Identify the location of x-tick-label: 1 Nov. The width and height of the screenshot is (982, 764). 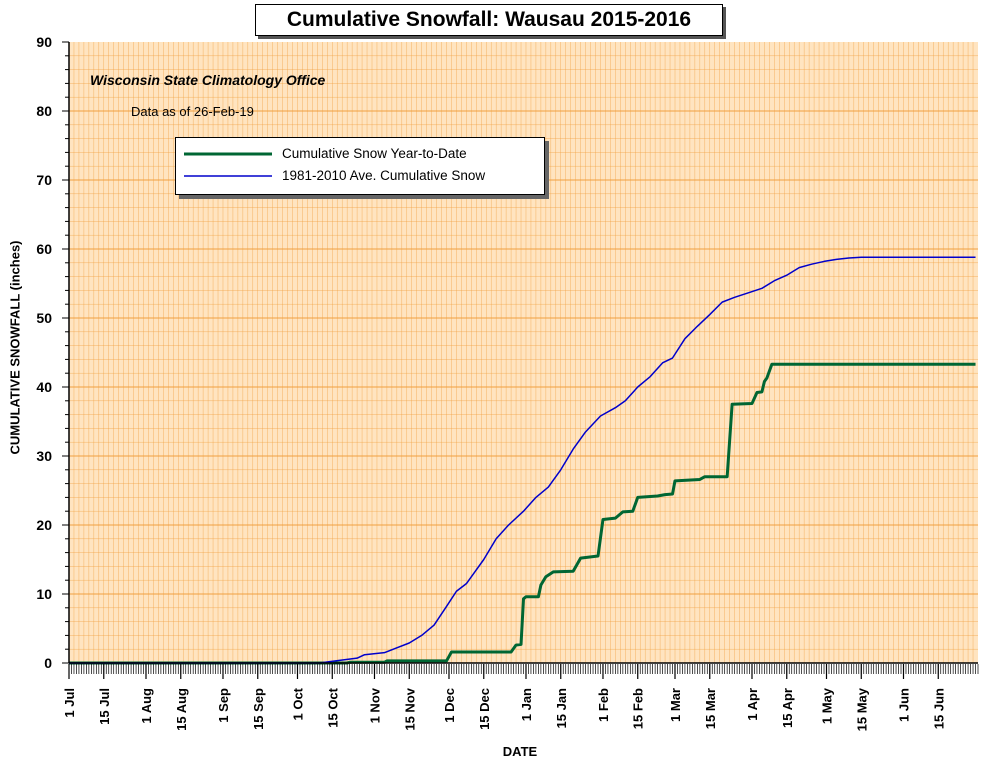
(374, 705).